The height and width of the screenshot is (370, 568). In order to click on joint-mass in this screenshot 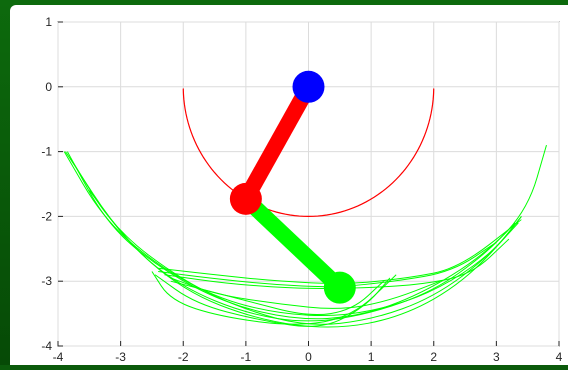, I will do `click(245, 198)`.